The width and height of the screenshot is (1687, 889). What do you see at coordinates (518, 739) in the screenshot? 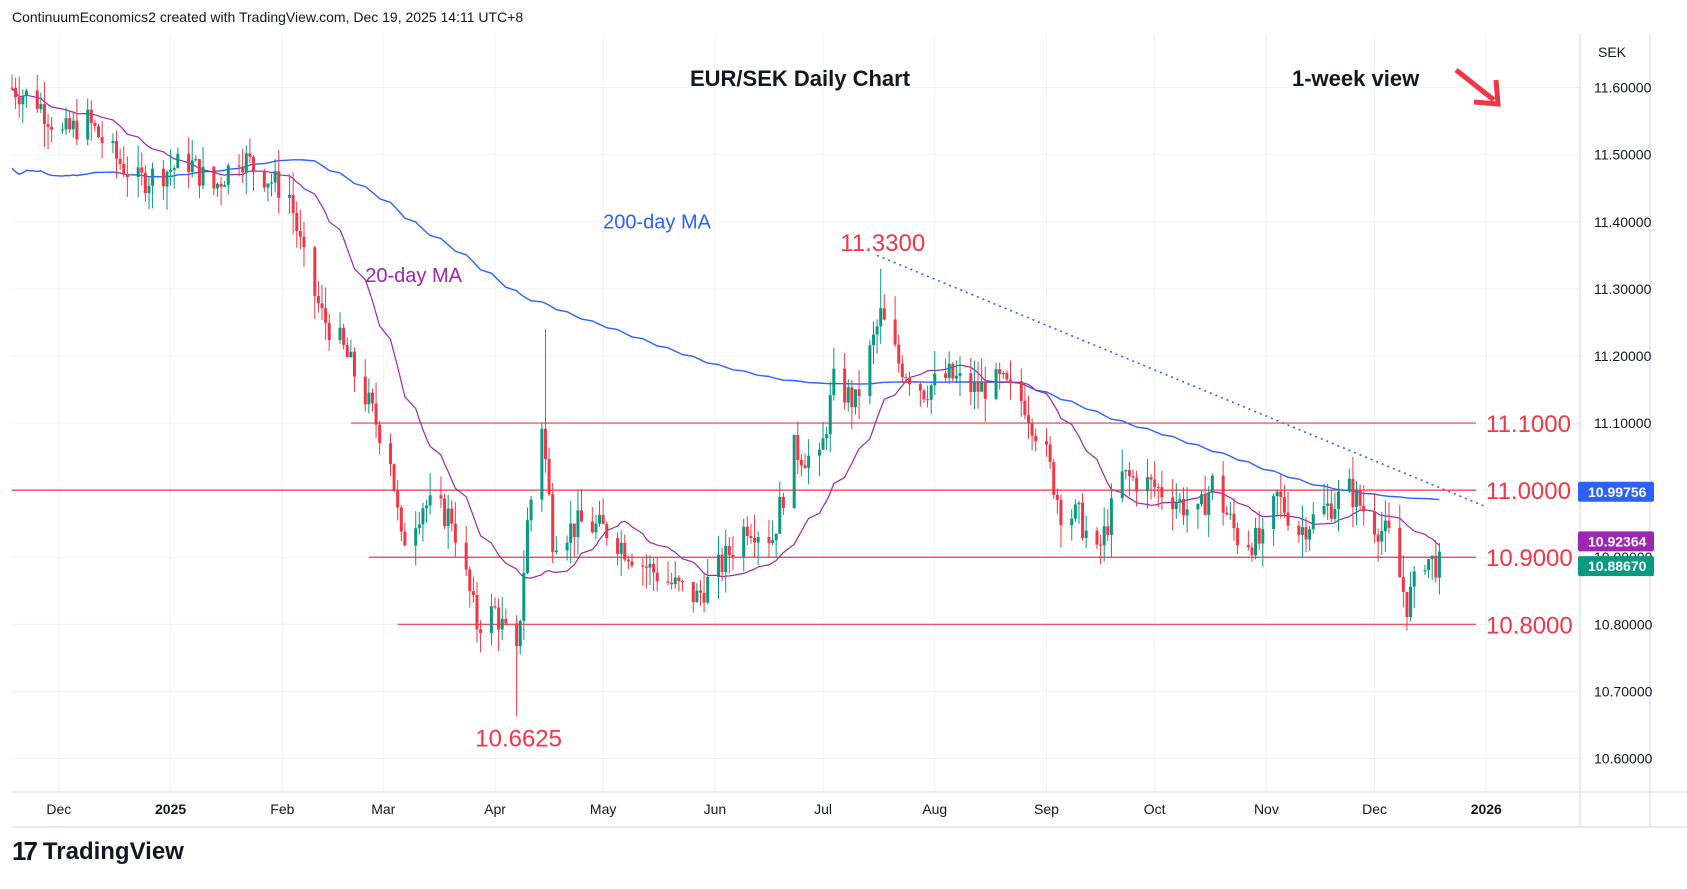
I see `value-annotation: 10.6625` at bounding box center [518, 739].